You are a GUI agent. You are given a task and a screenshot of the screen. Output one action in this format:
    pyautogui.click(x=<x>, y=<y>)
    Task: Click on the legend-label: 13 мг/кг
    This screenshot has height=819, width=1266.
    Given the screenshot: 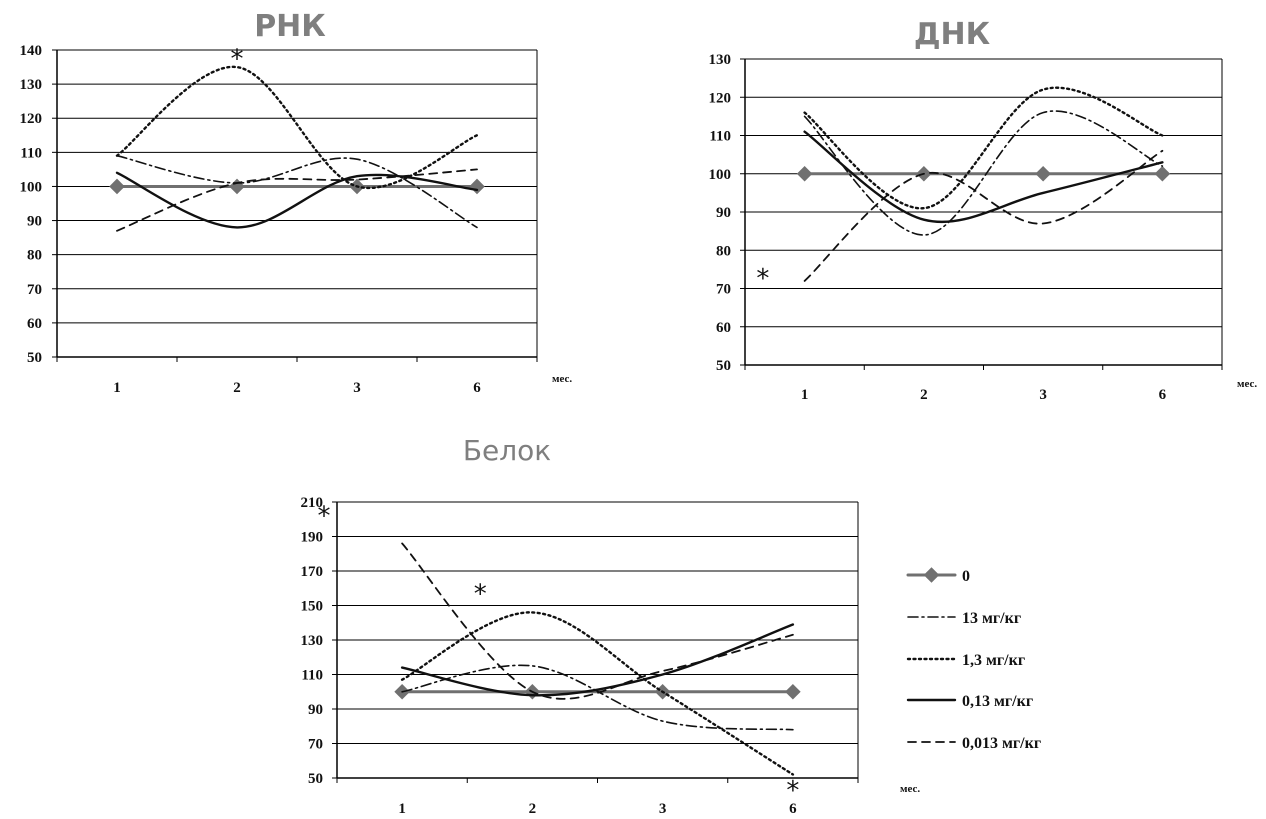 What is the action you would take?
    pyautogui.click(x=991, y=618)
    